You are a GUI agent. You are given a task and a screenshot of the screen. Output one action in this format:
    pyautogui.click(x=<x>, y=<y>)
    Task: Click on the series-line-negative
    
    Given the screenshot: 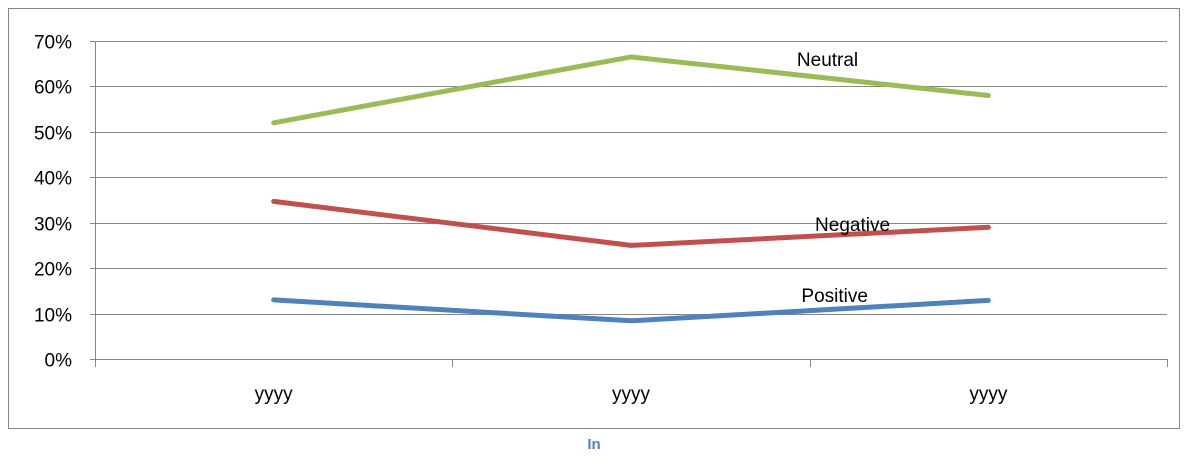 What is the action you would take?
    pyautogui.click(x=631, y=223)
    